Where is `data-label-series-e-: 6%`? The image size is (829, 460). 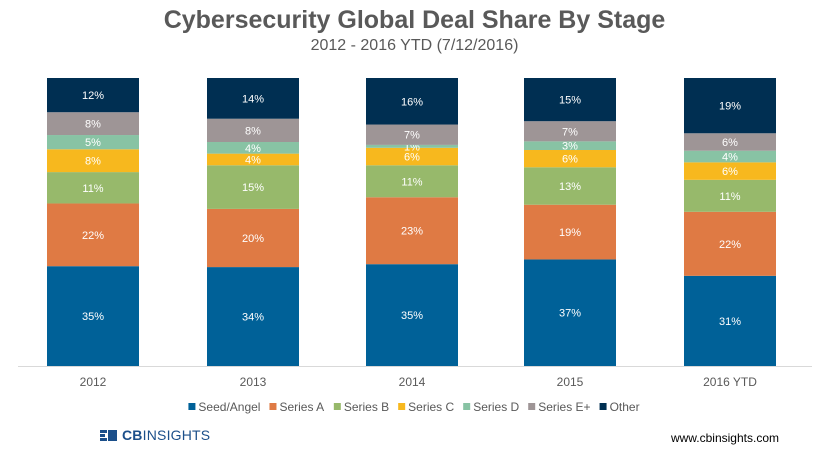 data-label-series-e-: 6% is located at coordinates (730, 143).